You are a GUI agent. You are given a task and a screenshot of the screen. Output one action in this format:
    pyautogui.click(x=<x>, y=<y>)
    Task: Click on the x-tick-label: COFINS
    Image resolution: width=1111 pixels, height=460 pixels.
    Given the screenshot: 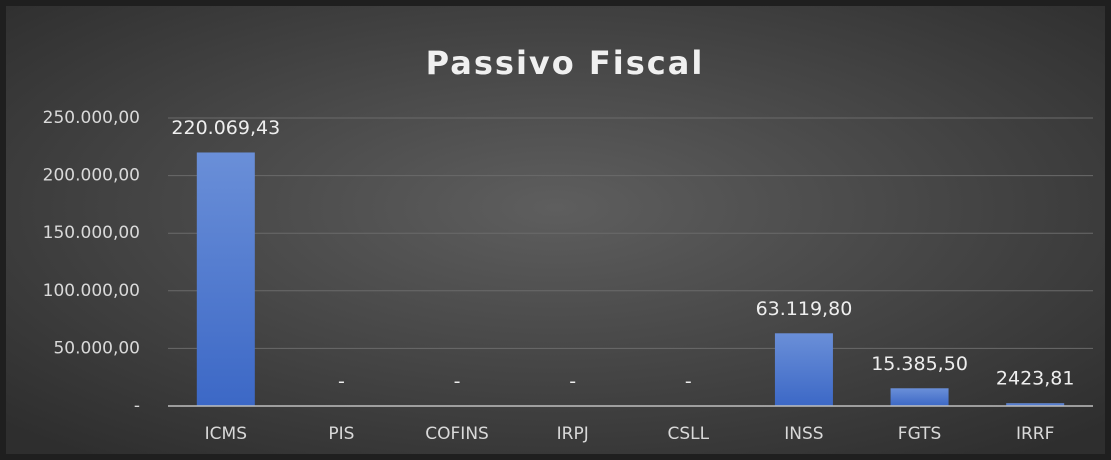 What is the action you would take?
    pyautogui.click(x=457, y=434)
    